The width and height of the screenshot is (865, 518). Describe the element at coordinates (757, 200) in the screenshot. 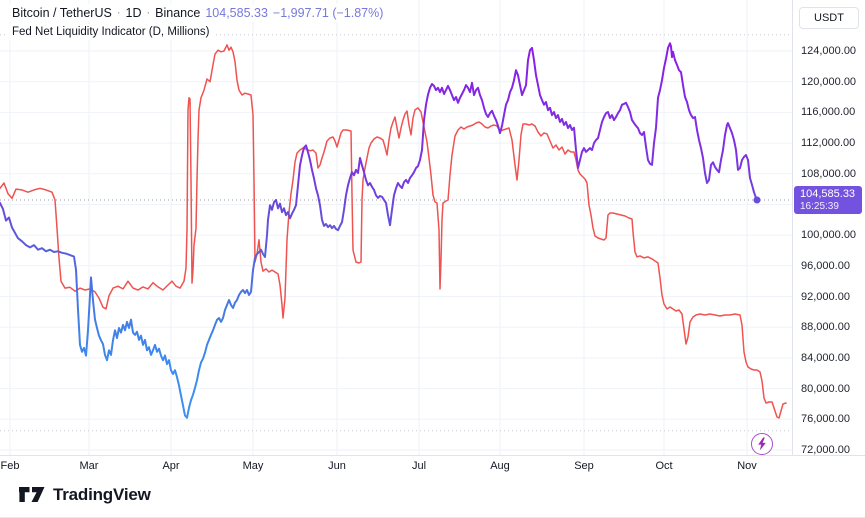

I see `last-price-dot` at that location.